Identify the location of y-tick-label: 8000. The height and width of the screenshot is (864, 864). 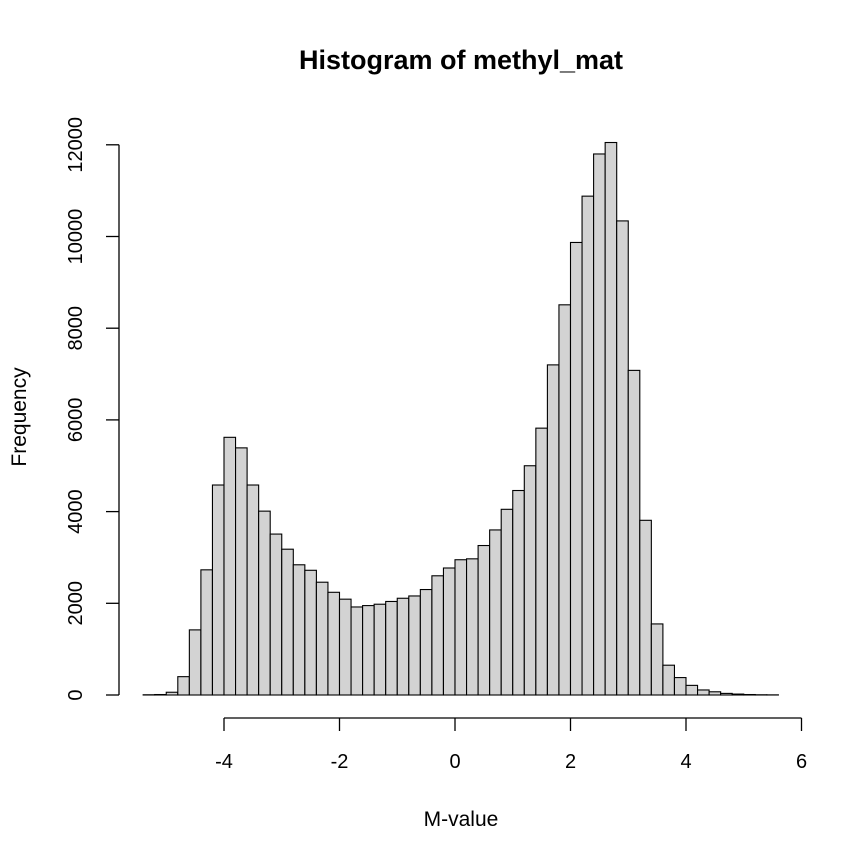
(76, 328).